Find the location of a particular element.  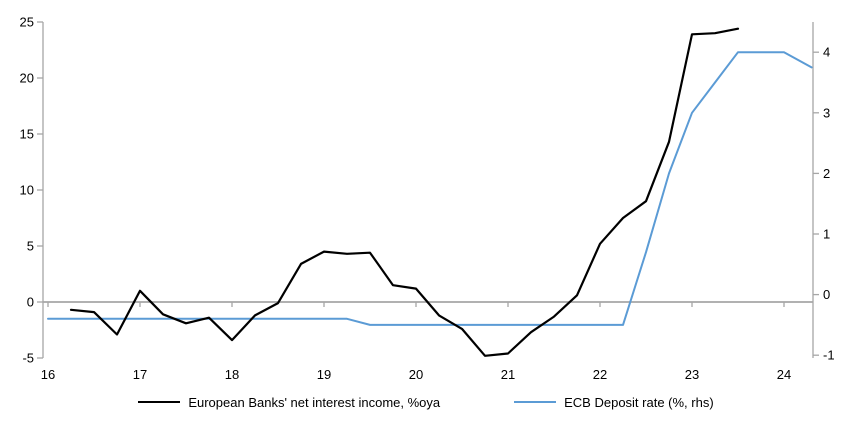

x-axis-tick-label: 18 is located at coordinates (232, 374).